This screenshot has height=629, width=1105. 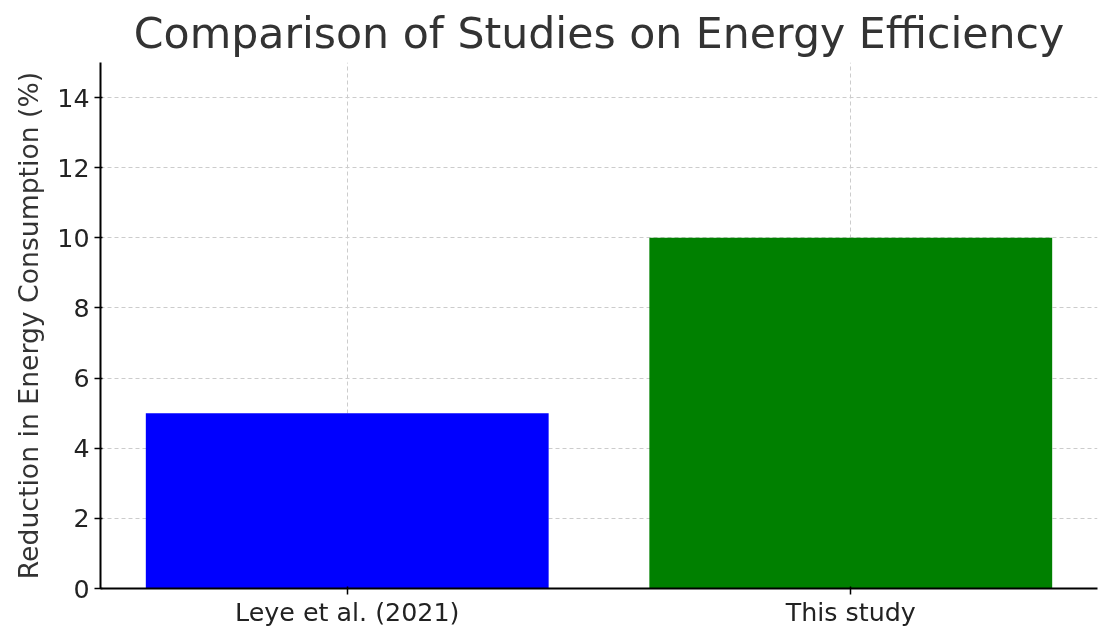 What do you see at coordinates (29, 325) in the screenshot?
I see `y-axis-title: Reduction in Energy Consumption (%)` at bounding box center [29, 325].